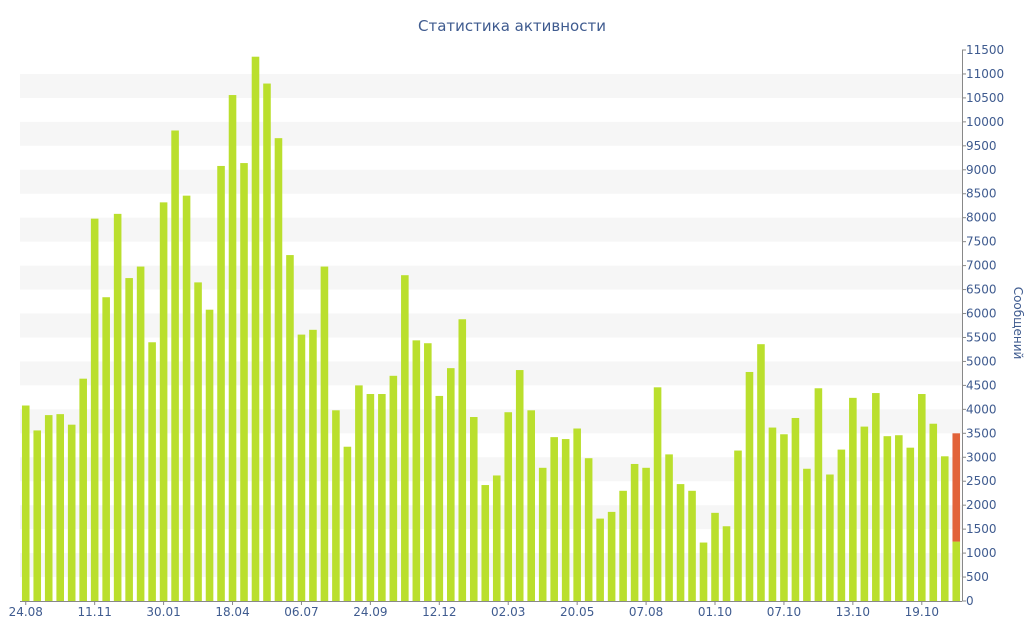 This screenshot has height=640, width=1024. I want to click on bar-current-segment, so click(956, 487).